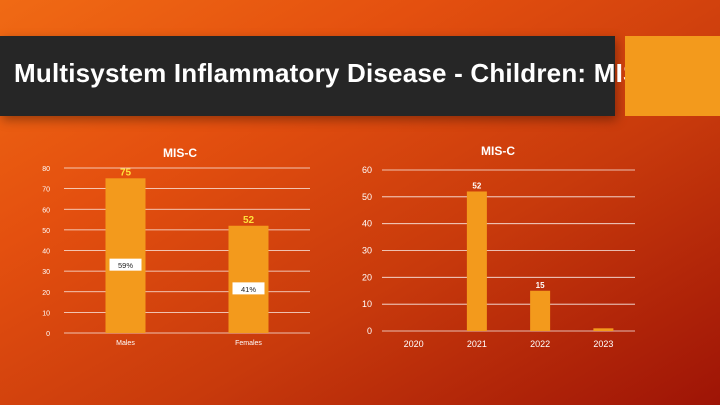 The height and width of the screenshot is (405, 720). Describe the element at coordinates (603, 344) in the screenshot. I see `x-tick-label: 2023` at that location.